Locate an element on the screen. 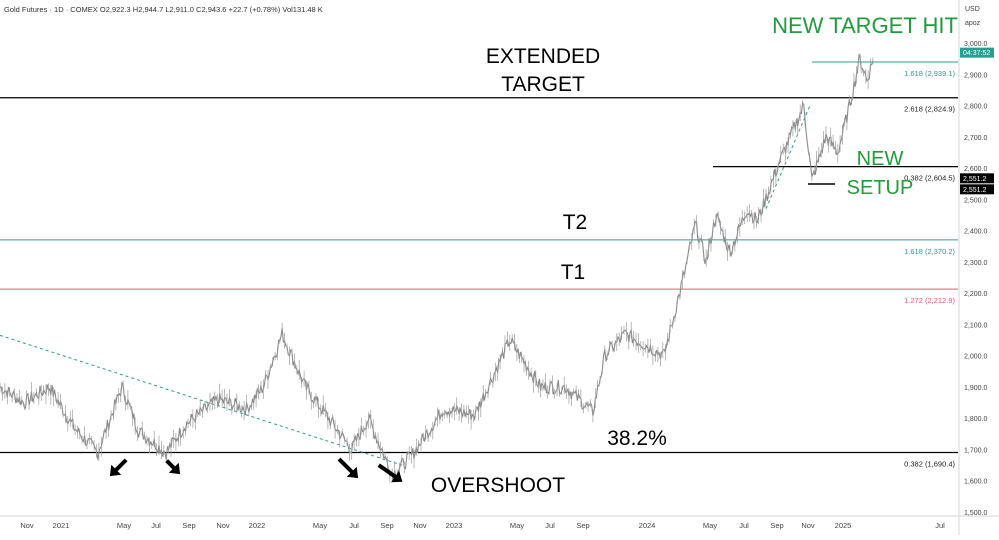 The height and width of the screenshot is (540, 999). fib-level-label: 1.272 (2,212.9) is located at coordinates (929, 300).